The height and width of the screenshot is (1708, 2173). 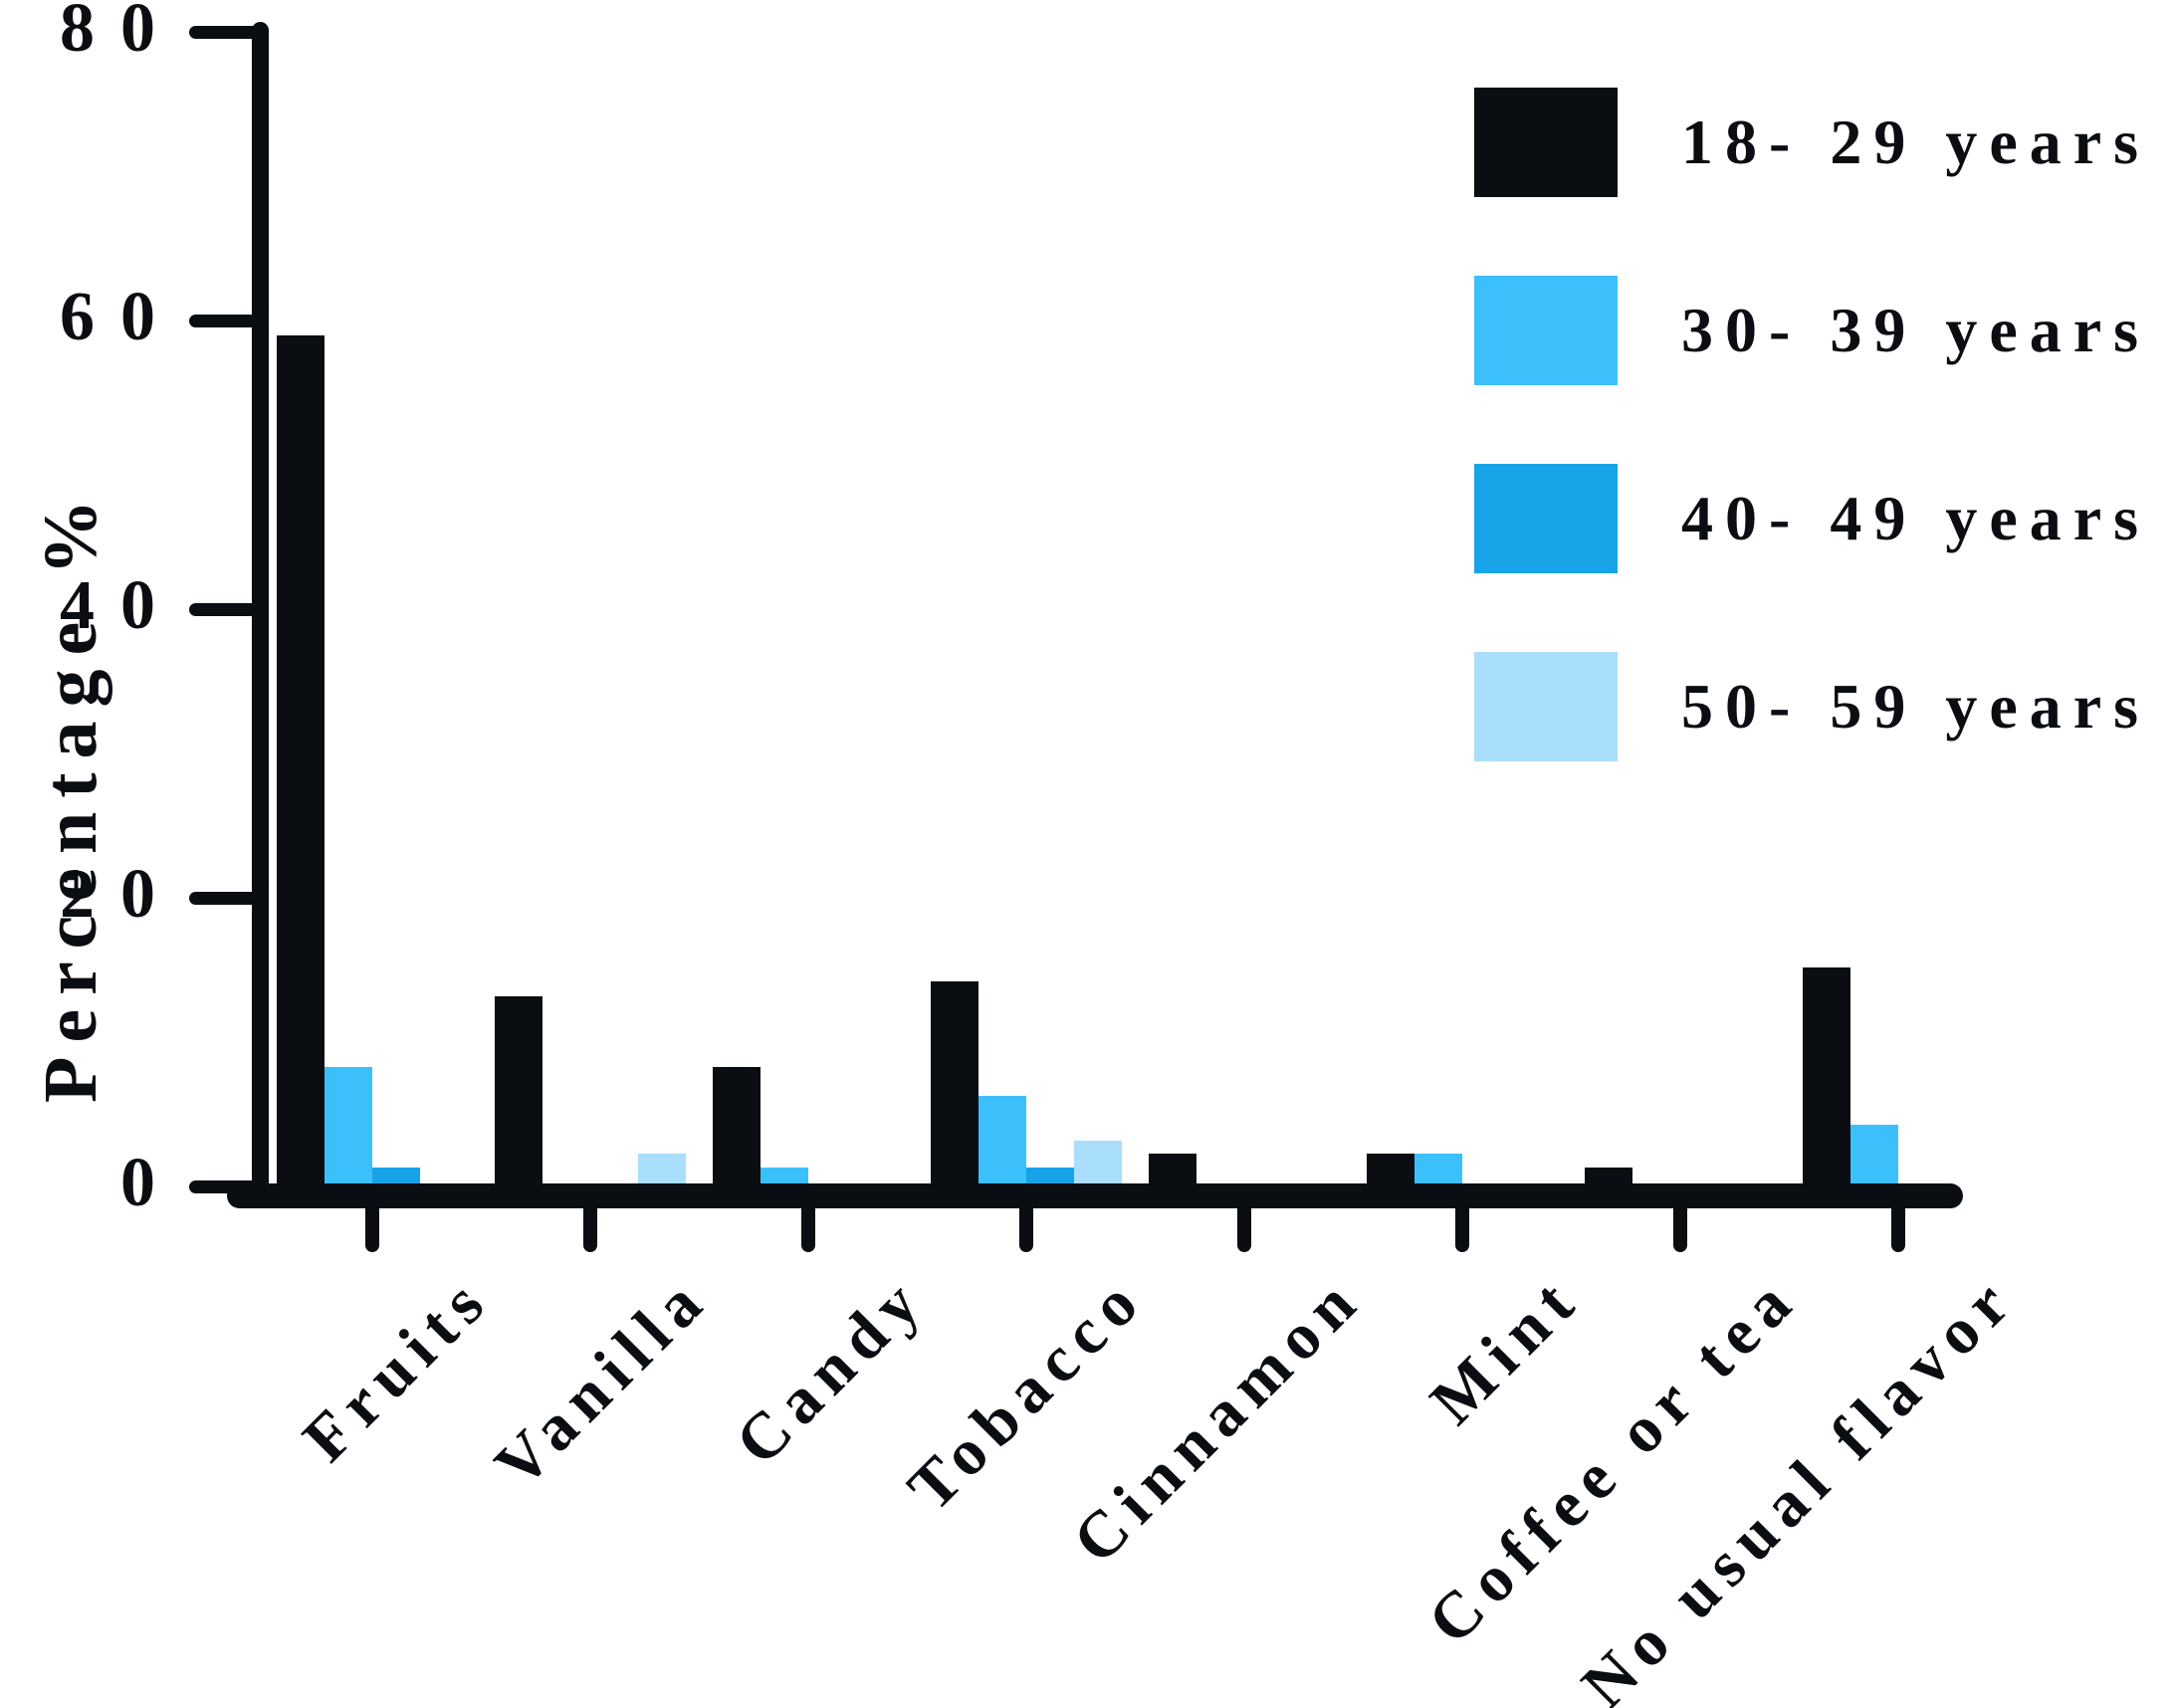 I want to click on legend-label-4: 50- 59 years, so click(x=1916, y=706).